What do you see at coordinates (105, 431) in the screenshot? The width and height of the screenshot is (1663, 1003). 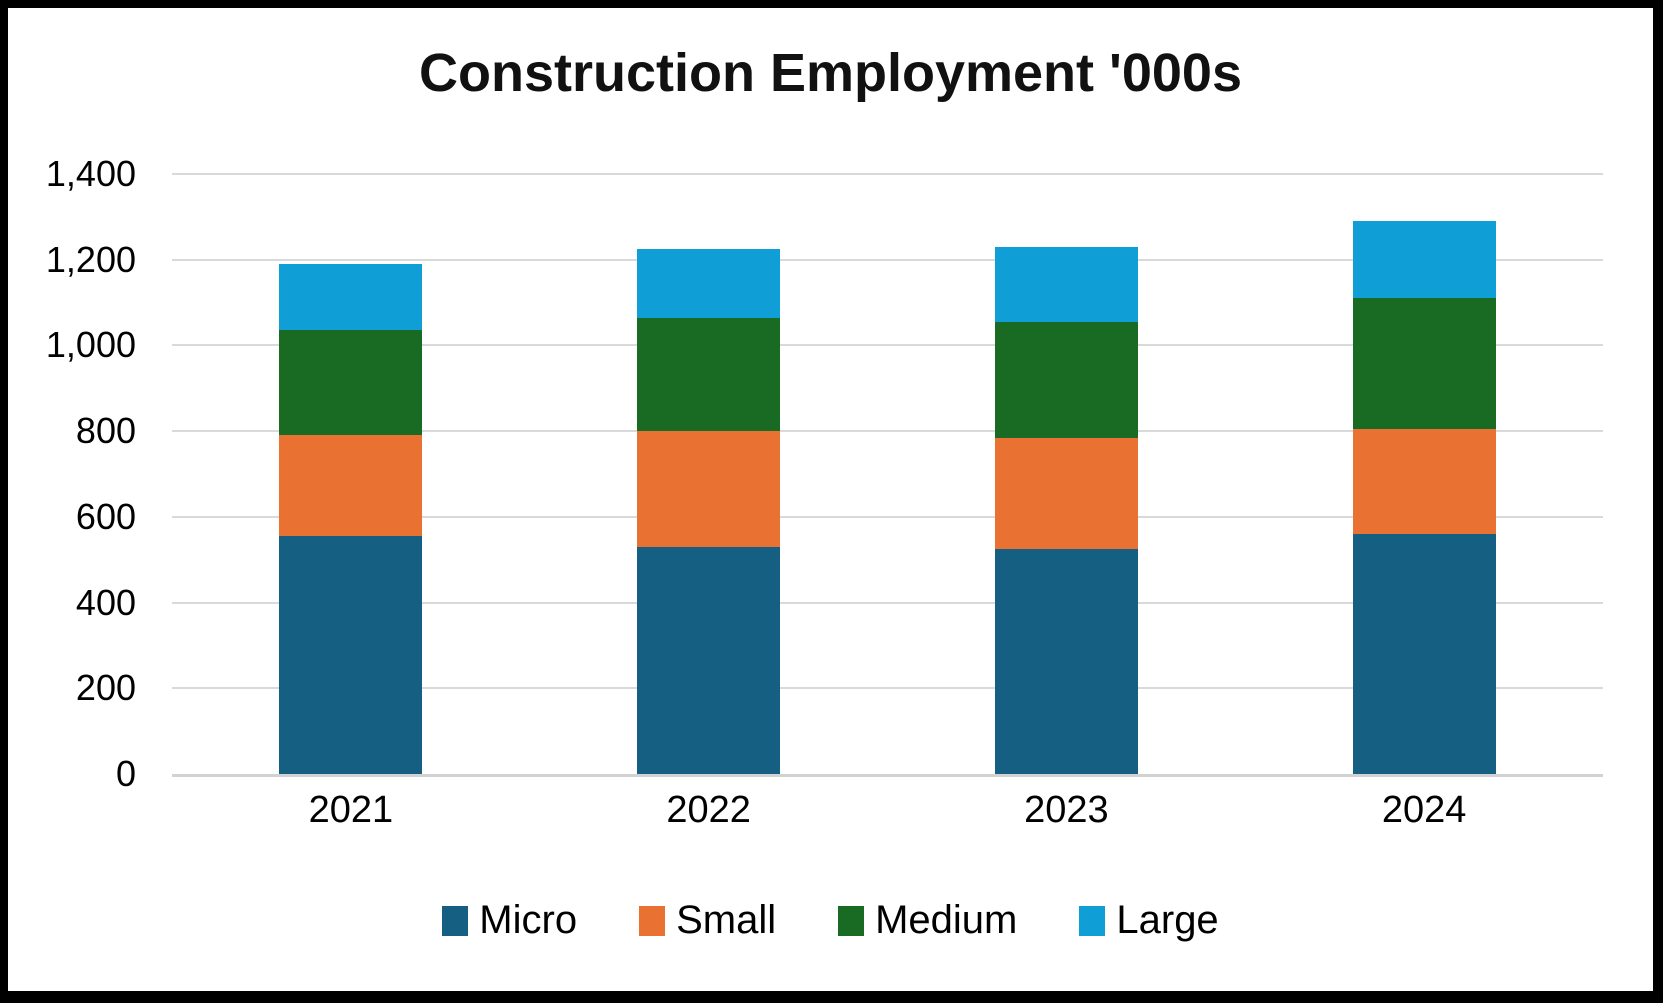 I see `y-tick-label: 800` at bounding box center [105, 431].